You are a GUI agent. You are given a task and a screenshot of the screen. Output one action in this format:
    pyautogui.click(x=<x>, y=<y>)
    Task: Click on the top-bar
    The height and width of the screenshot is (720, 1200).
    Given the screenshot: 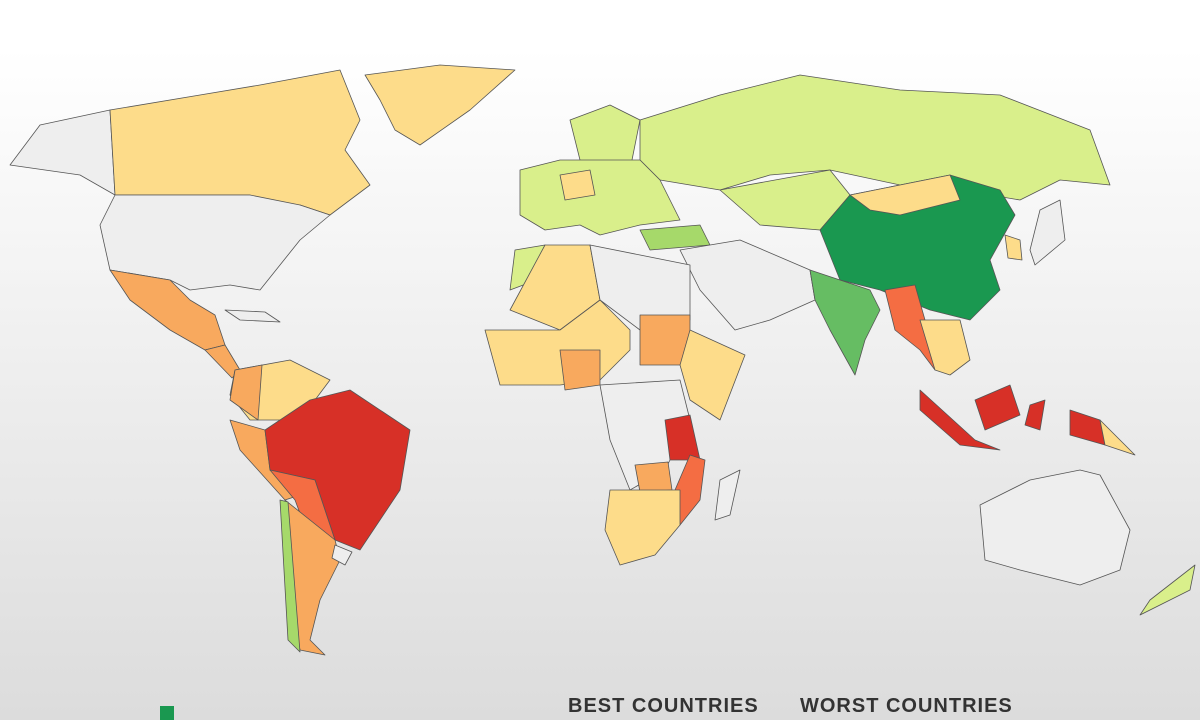 What is the action you would take?
    pyautogui.click(x=600, y=24)
    